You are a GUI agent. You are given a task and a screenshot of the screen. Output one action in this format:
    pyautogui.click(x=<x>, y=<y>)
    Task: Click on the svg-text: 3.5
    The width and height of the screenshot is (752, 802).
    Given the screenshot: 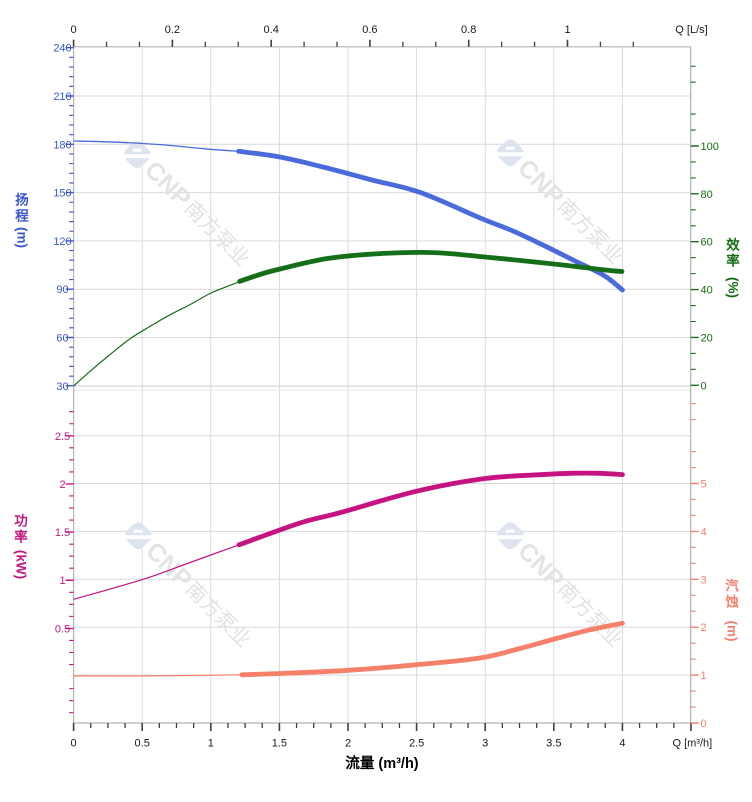 What is the action you would take?
    pyautogui.click(x=553, y=743)
    